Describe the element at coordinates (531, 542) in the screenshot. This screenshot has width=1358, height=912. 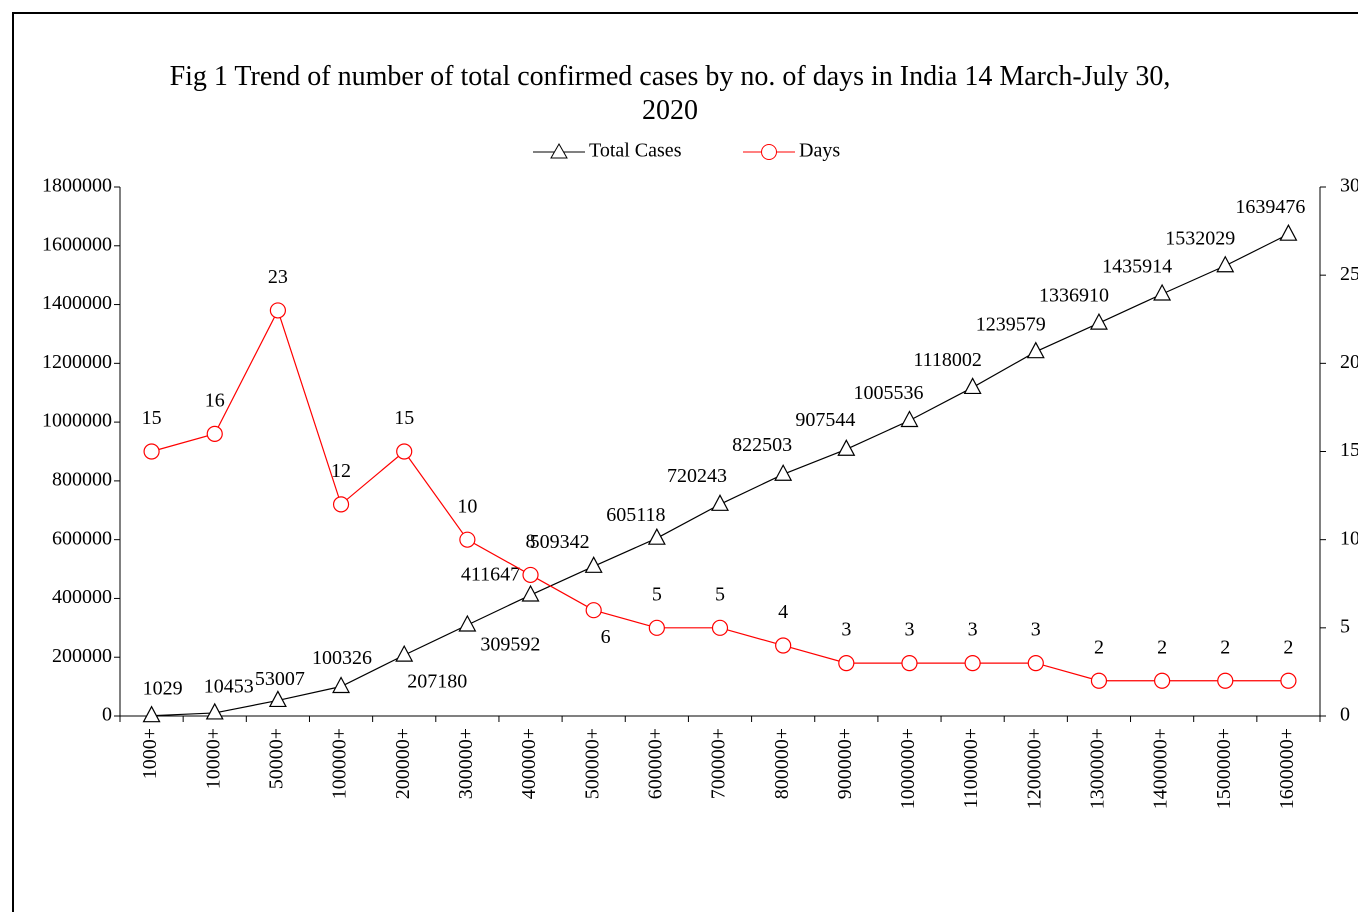
I see `data-label: 8` at that location.